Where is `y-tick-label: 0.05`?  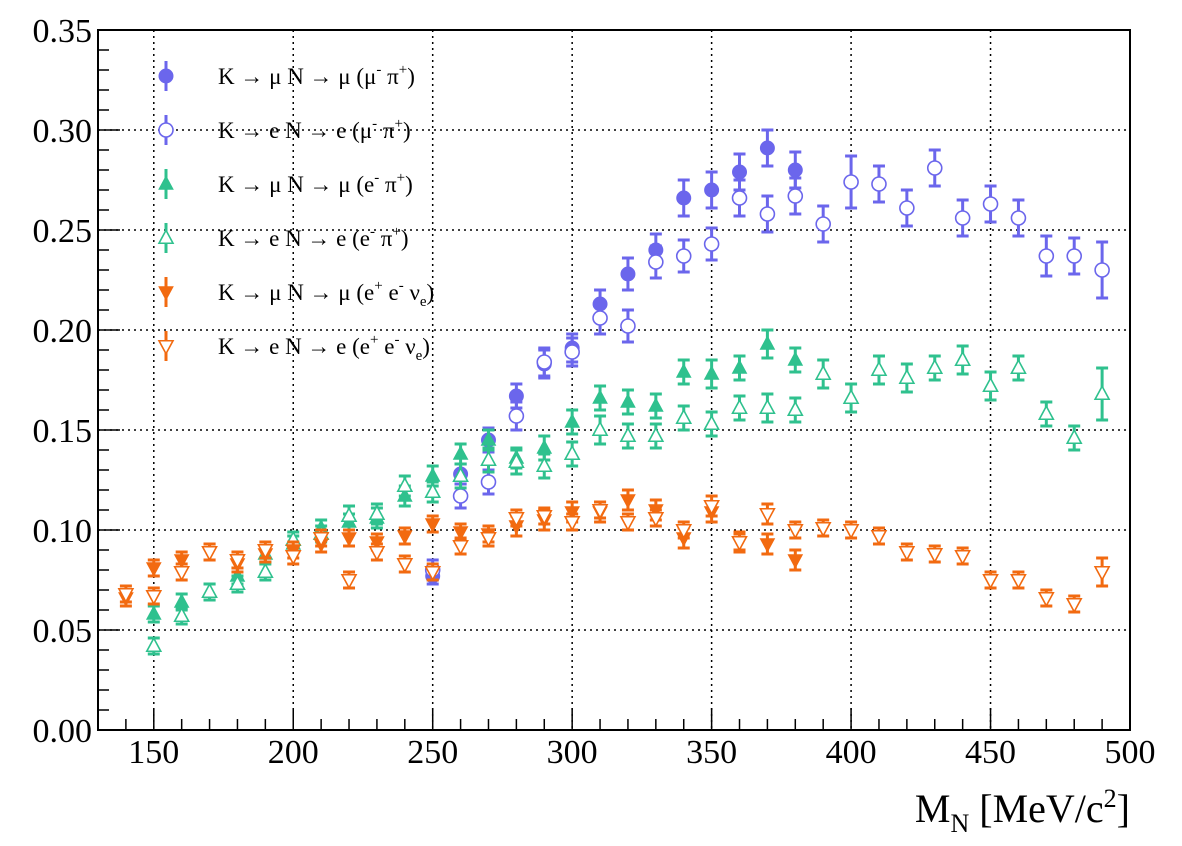
y-tick-label: 0.05 is located at coordinates (63, 631).